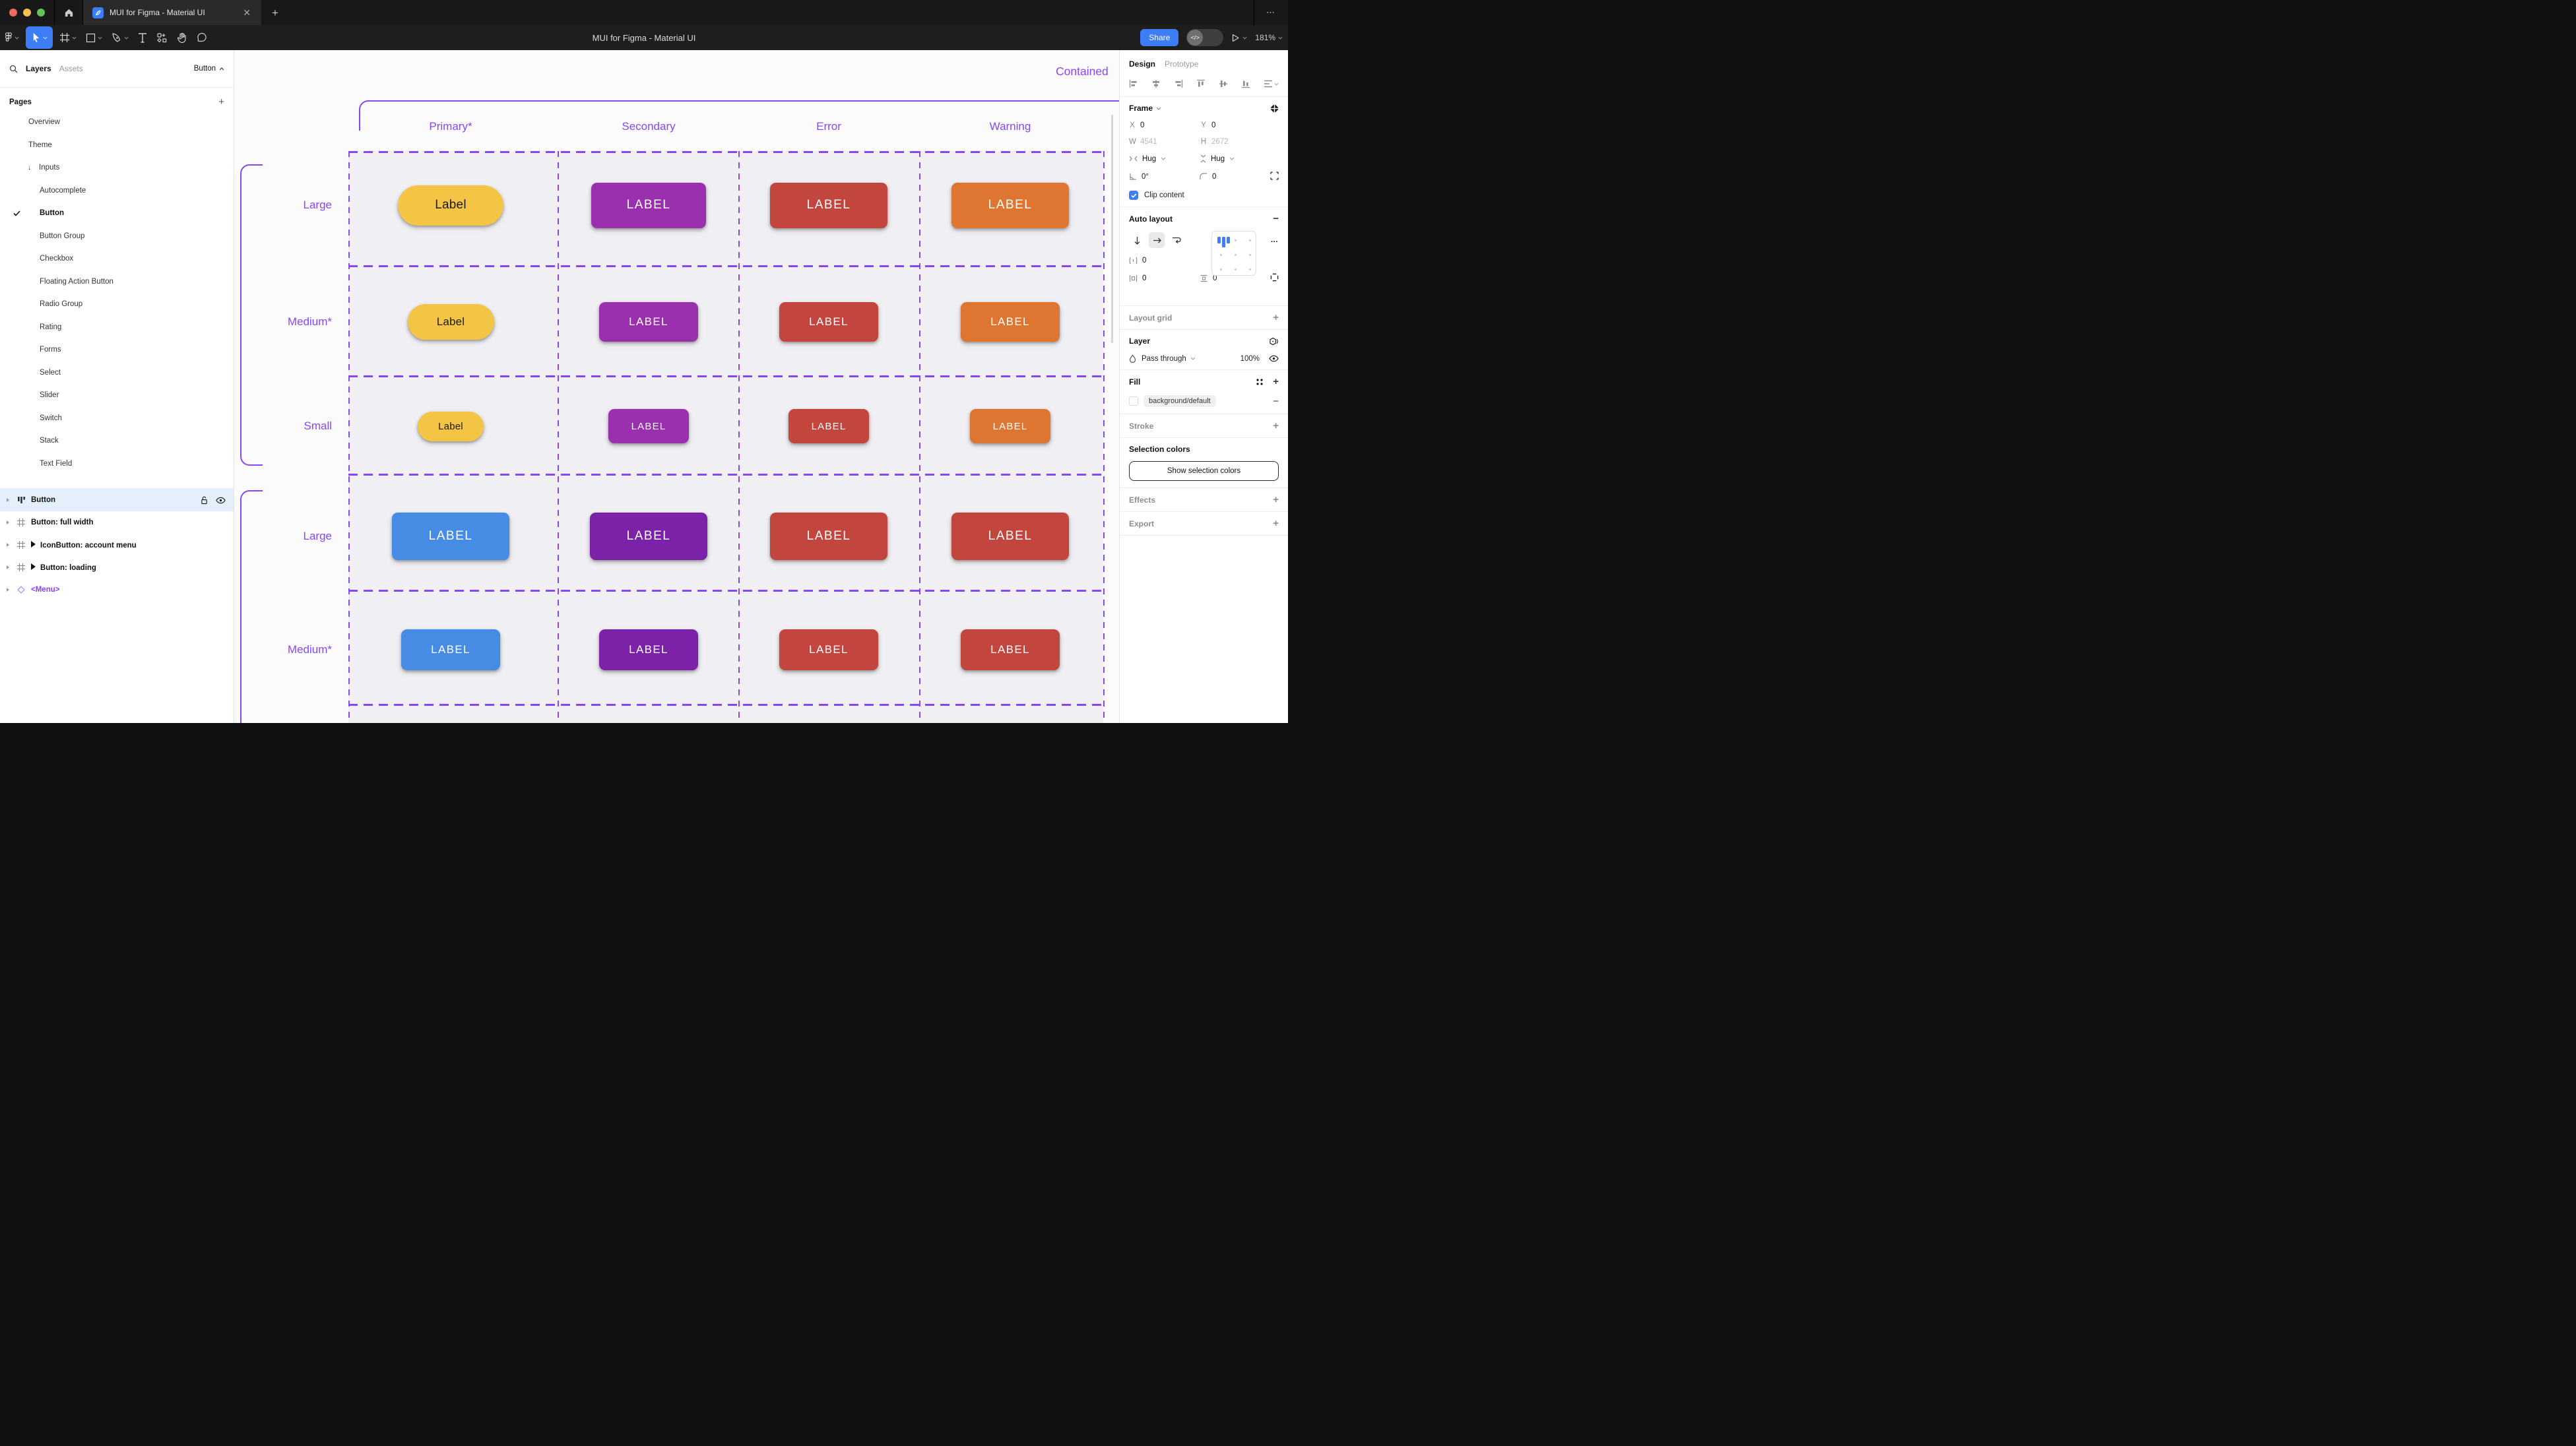  I want to click on clip-content-row: Clip content, so click(1204, 195).